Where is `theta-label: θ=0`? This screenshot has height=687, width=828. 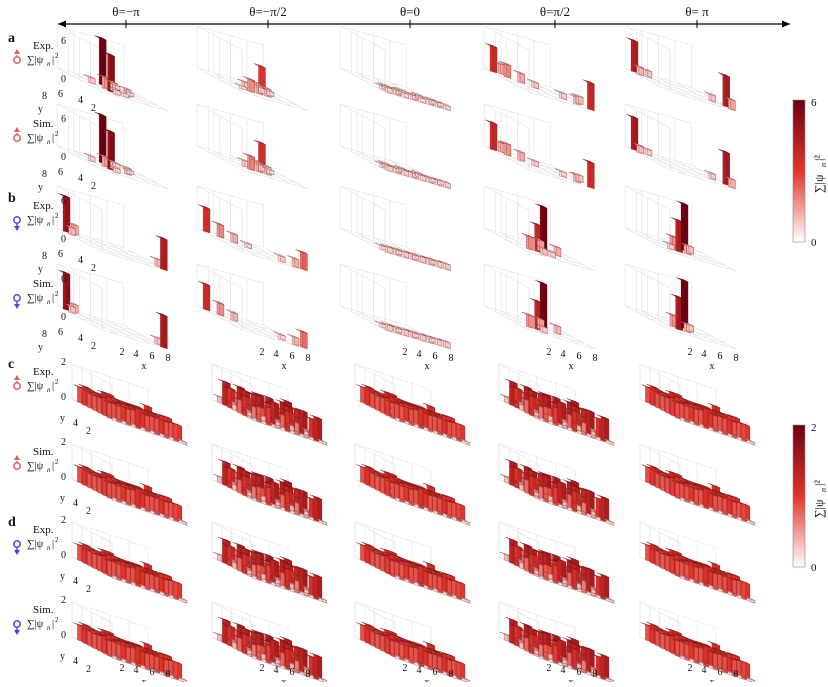 theta-label: θ=0 is located at coordinates (410, 11).